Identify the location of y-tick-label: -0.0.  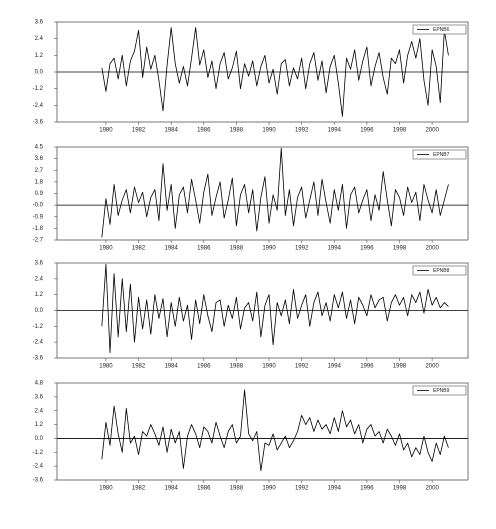
(38, 206).